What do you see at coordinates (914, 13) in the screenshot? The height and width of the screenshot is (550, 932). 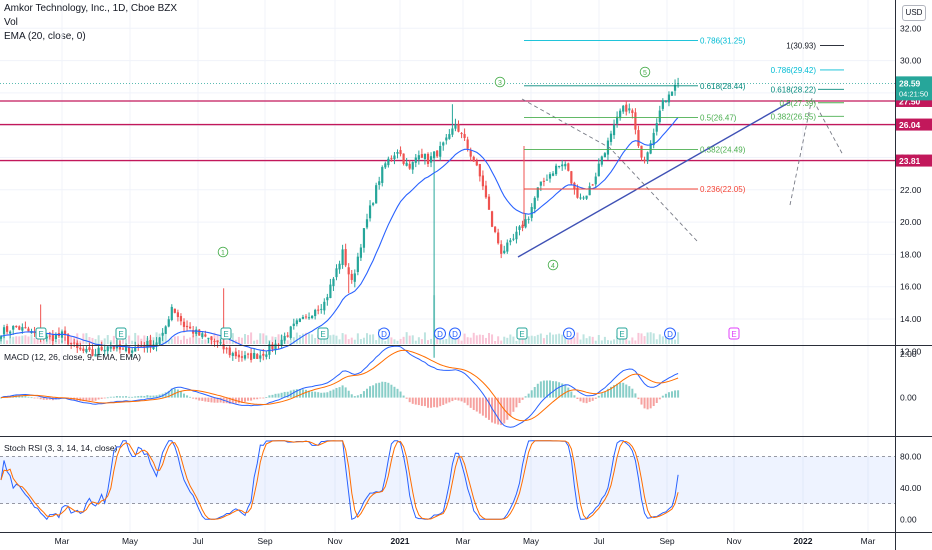 I see `currency-button: USD` at bounding box center [914, 13].